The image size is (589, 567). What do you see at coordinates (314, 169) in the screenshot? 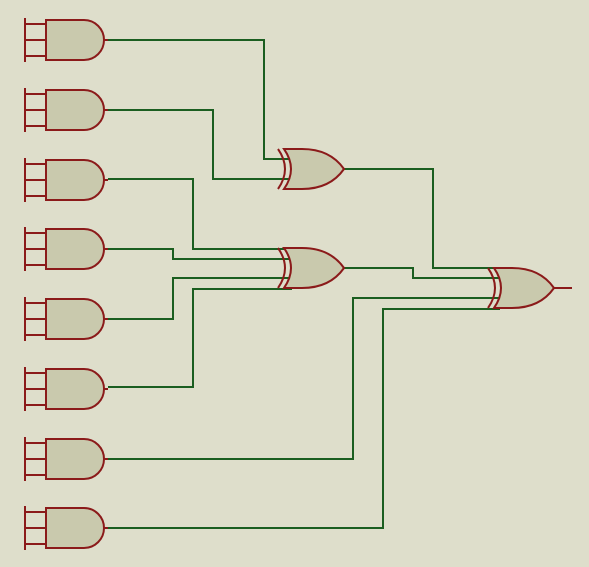
I see `or1-or-gate` at bounding box center [314, 169].